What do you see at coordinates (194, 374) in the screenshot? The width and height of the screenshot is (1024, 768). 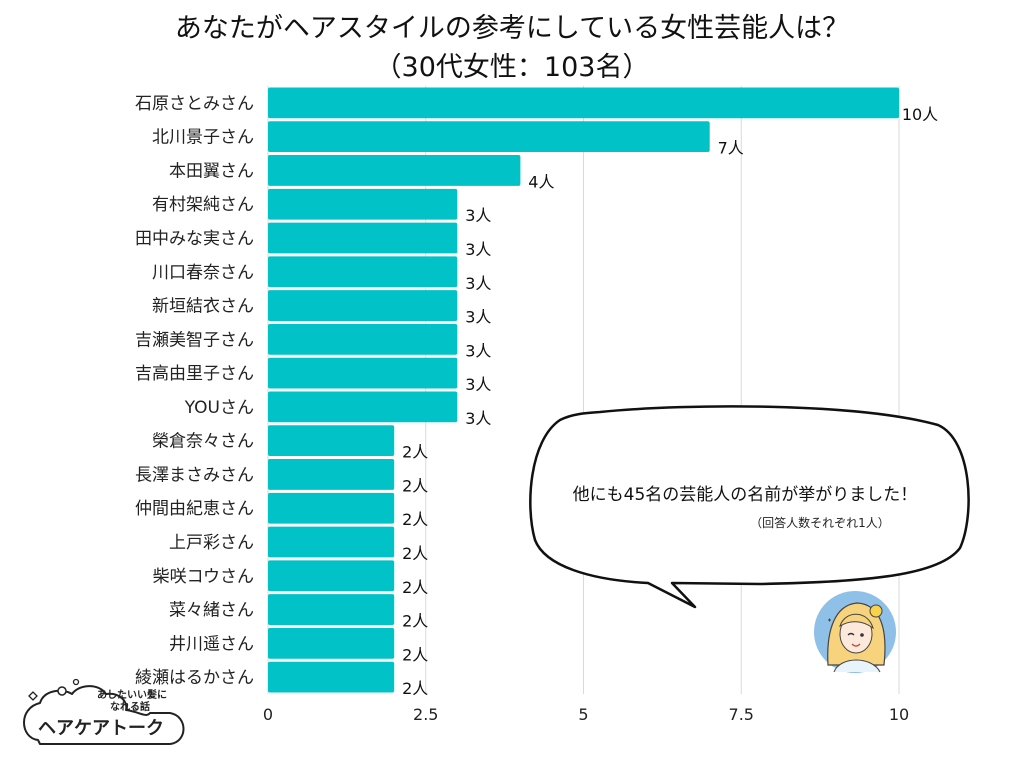 I see `category-label: 吉高由里子さん` at bounding box center [194, 374].